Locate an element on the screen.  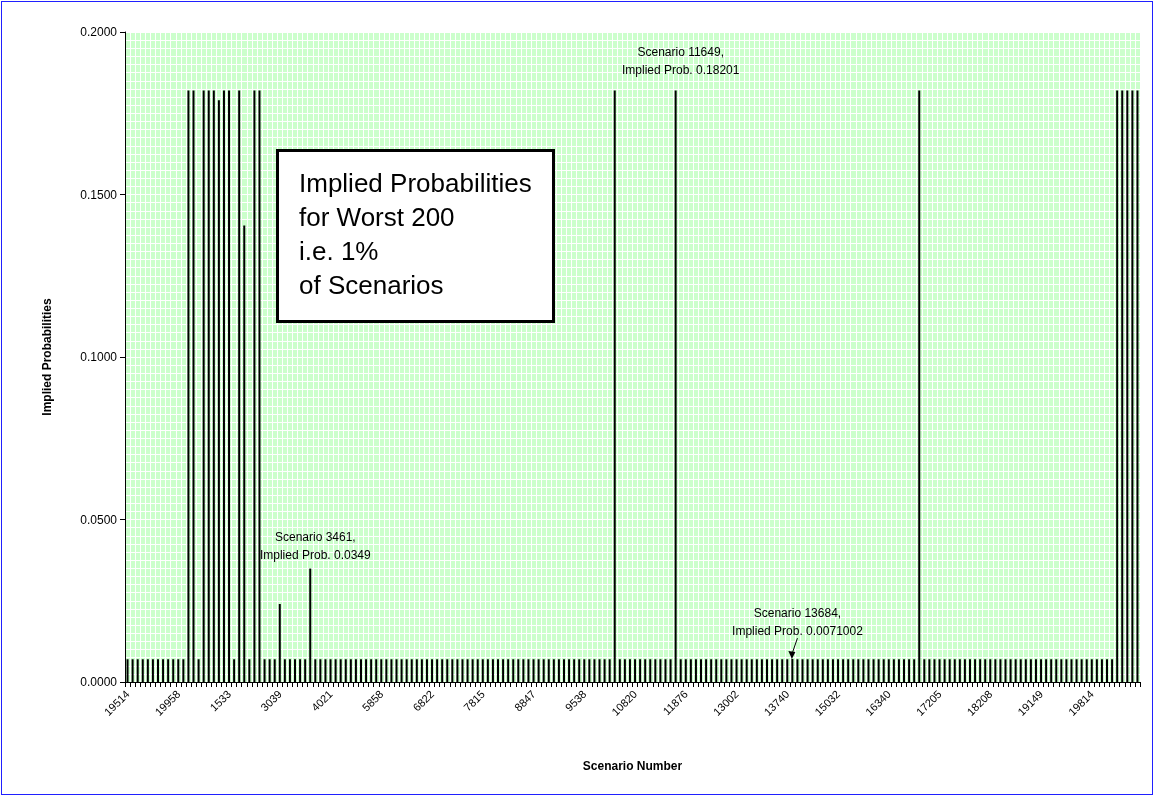
y-tick-label: 0.0500 is located at coordinates (99, 519).